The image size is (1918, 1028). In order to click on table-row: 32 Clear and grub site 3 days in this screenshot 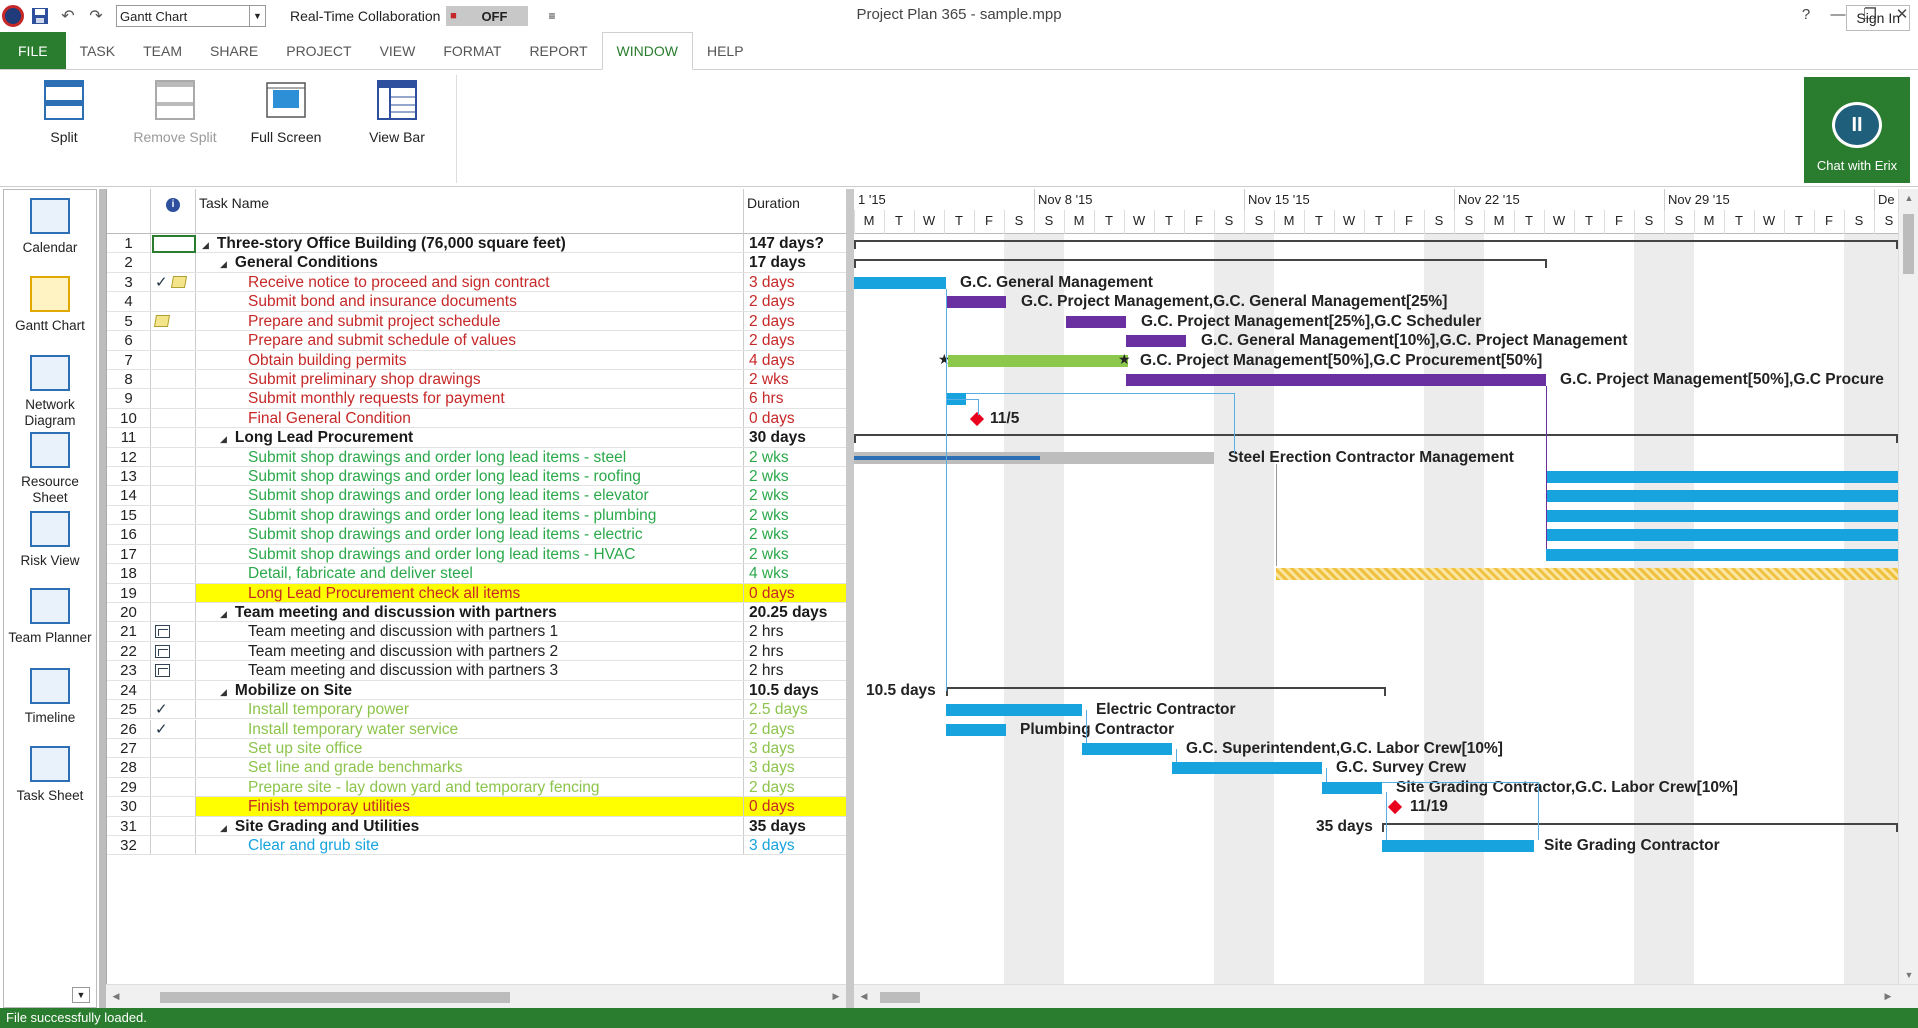, I will do `click(476, 846)`.